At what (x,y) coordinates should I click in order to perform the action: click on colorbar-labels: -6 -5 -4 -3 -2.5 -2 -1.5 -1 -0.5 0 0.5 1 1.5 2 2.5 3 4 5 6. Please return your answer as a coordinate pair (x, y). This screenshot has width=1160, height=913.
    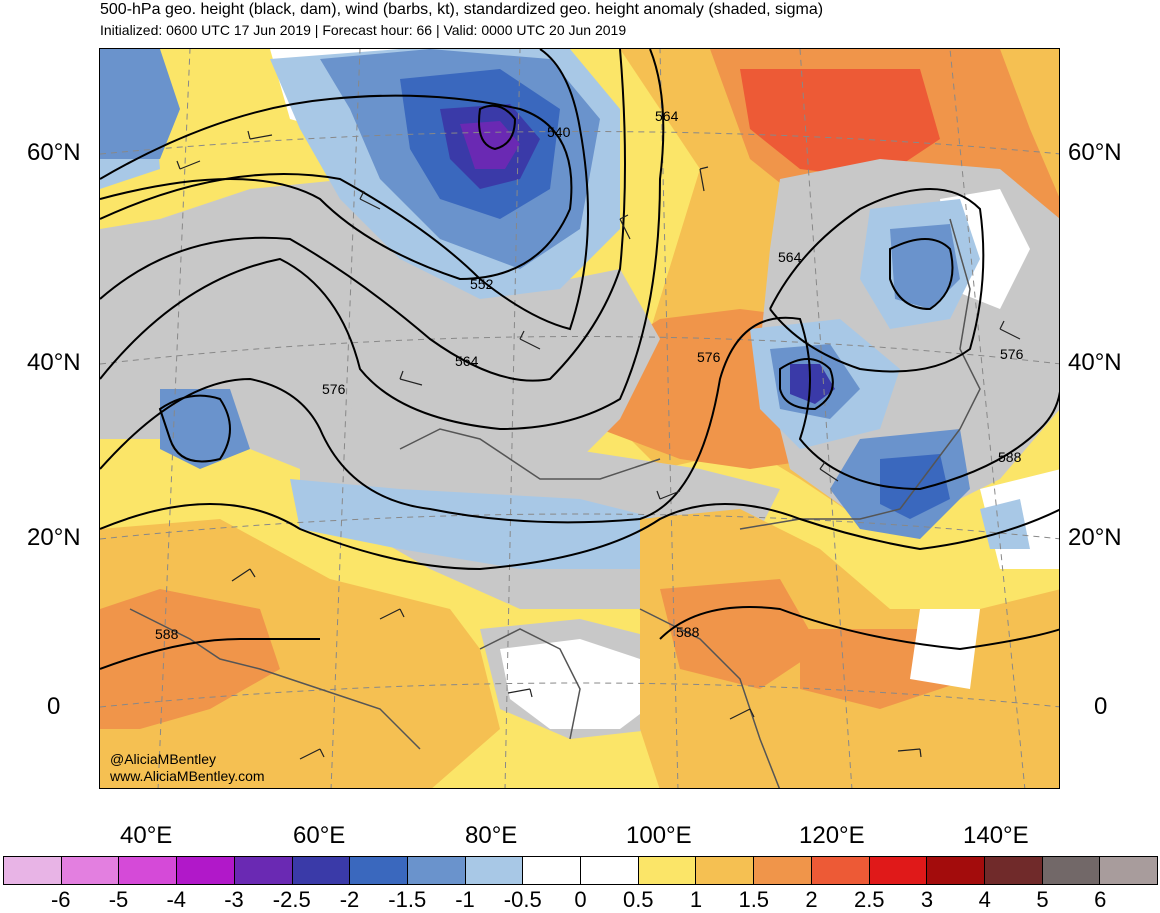
    Looking at the image, I should click on (580, 900).